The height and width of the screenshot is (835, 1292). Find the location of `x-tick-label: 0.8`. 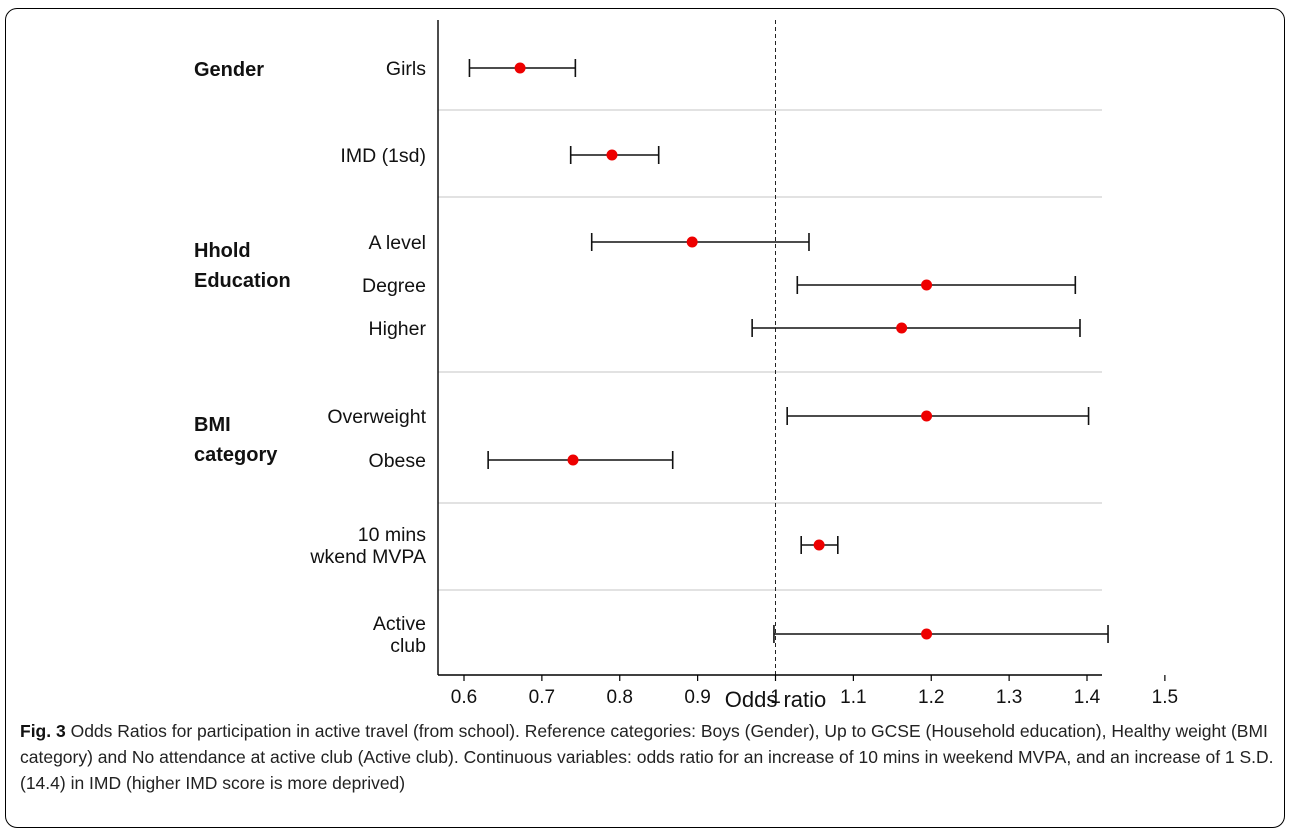

x-tick-label: 0.8 is located at coordinates (620, 697).